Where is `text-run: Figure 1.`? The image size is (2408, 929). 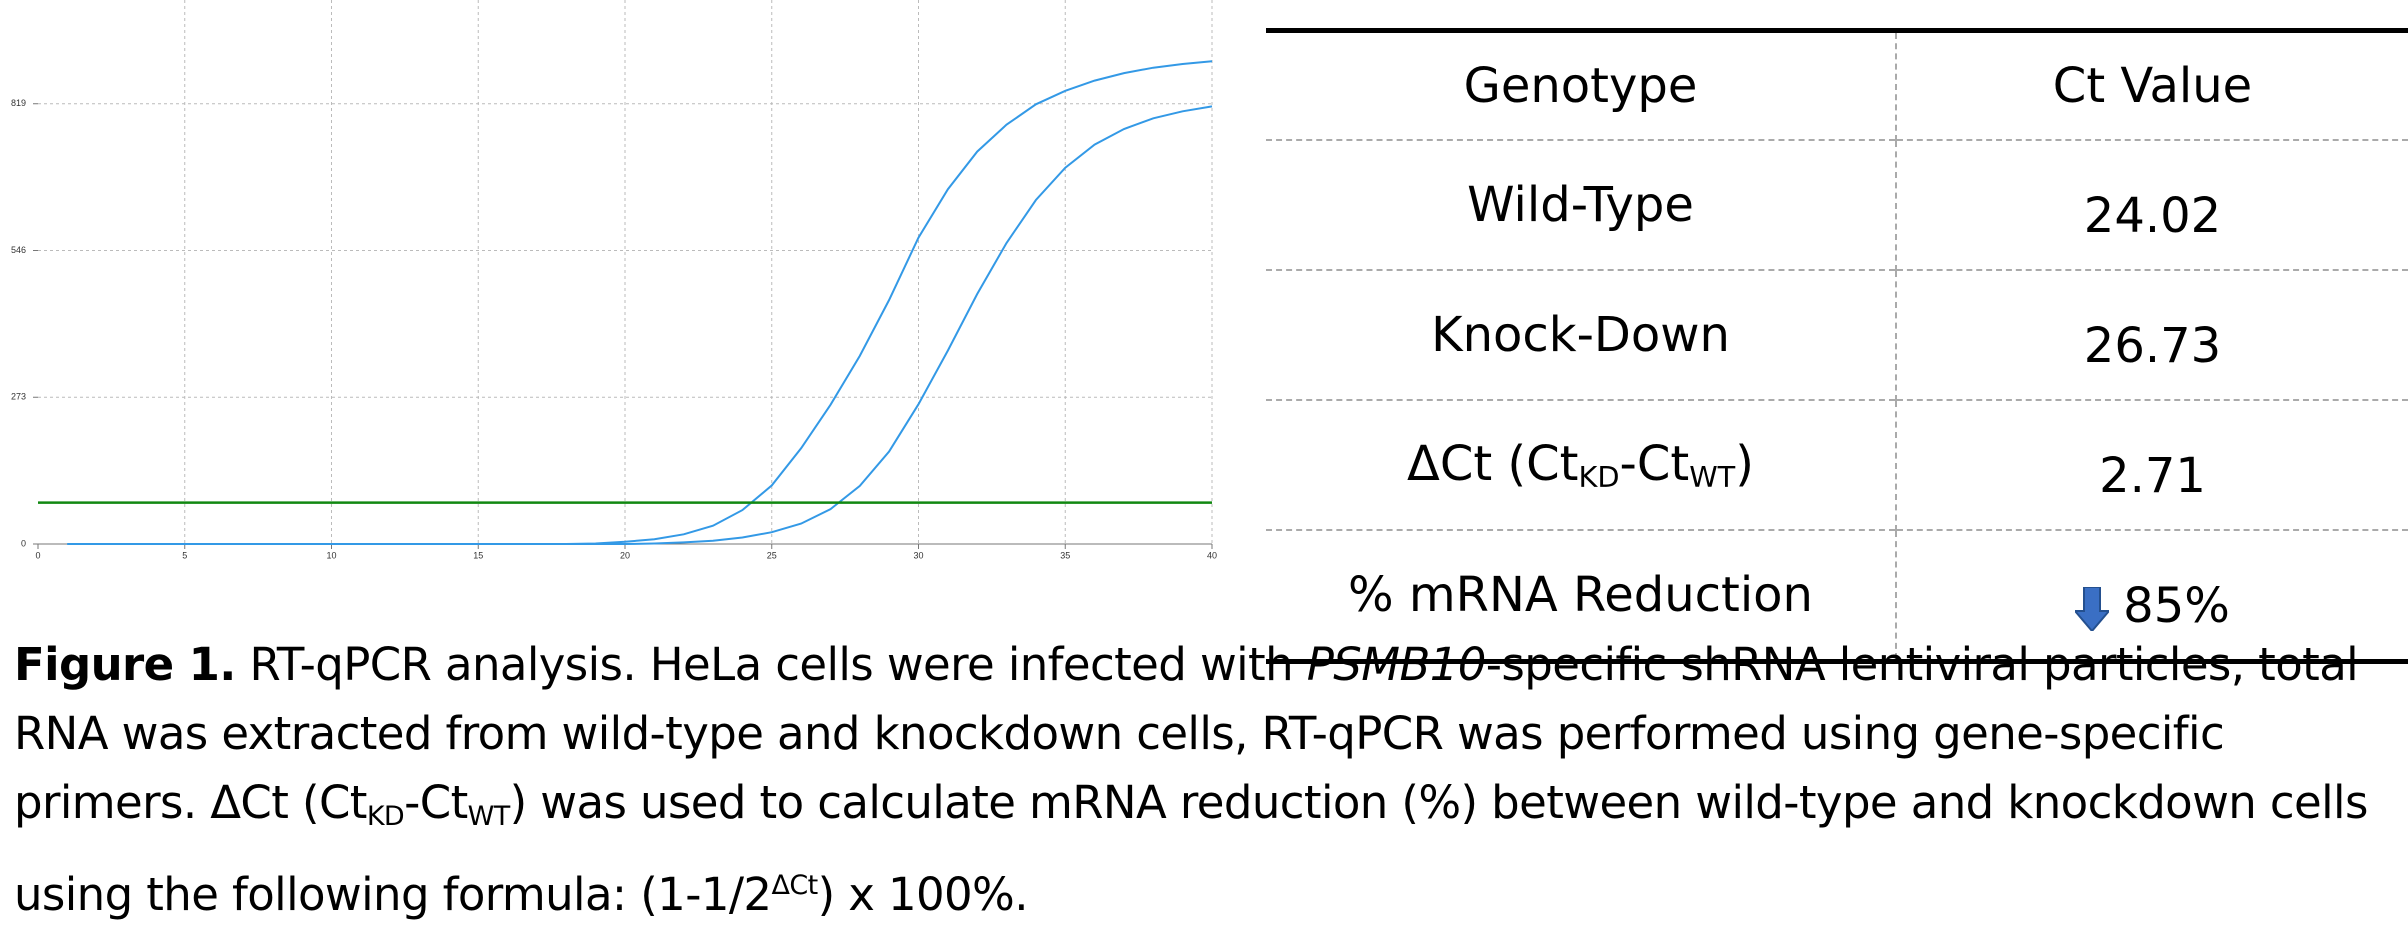
text-run: Figure 1. is located at coordinates (125, 664).